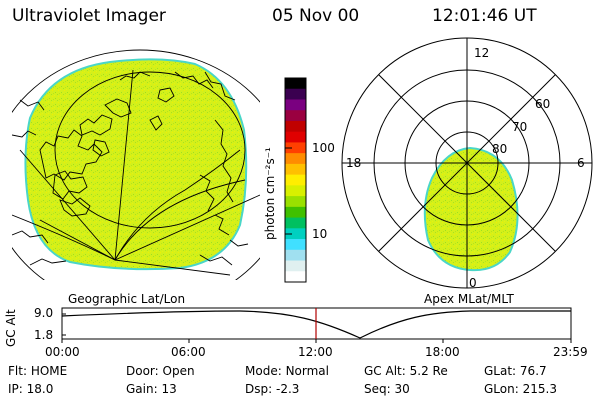 Image resolution: width=600 pixels, height=400 pixels. What do you see at coordinates (442, 352) in the screenshot?
I see `timeline-xtick-1800: 18:00` at bounding box center [442, 352].